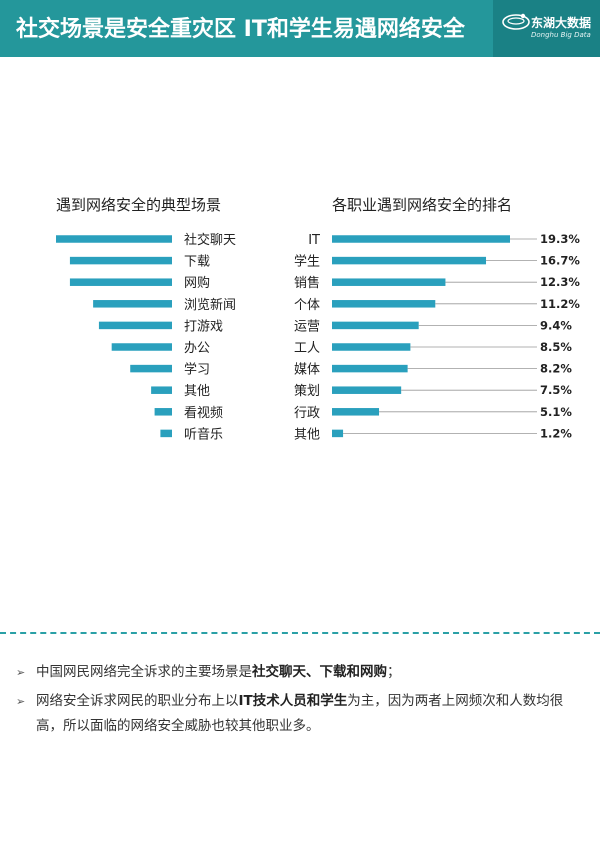 The image size is (600, 848). I want to click on data-label: 9.4%, so click(556, 325).